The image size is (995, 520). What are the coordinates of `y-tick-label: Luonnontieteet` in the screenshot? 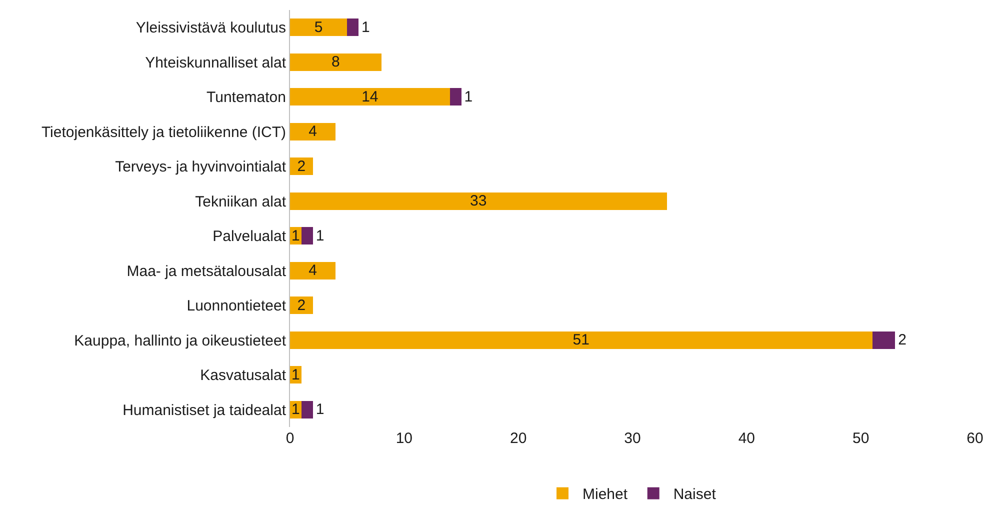 It's located at (236, 306).